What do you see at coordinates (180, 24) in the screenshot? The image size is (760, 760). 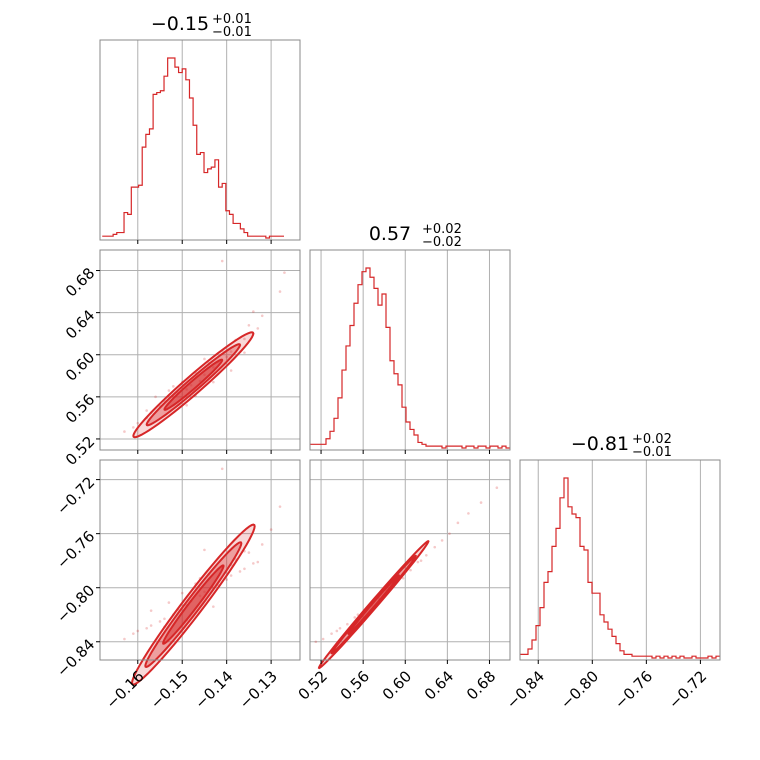 I see `param-title-0: −0.15` at bounding box center [180, 24].